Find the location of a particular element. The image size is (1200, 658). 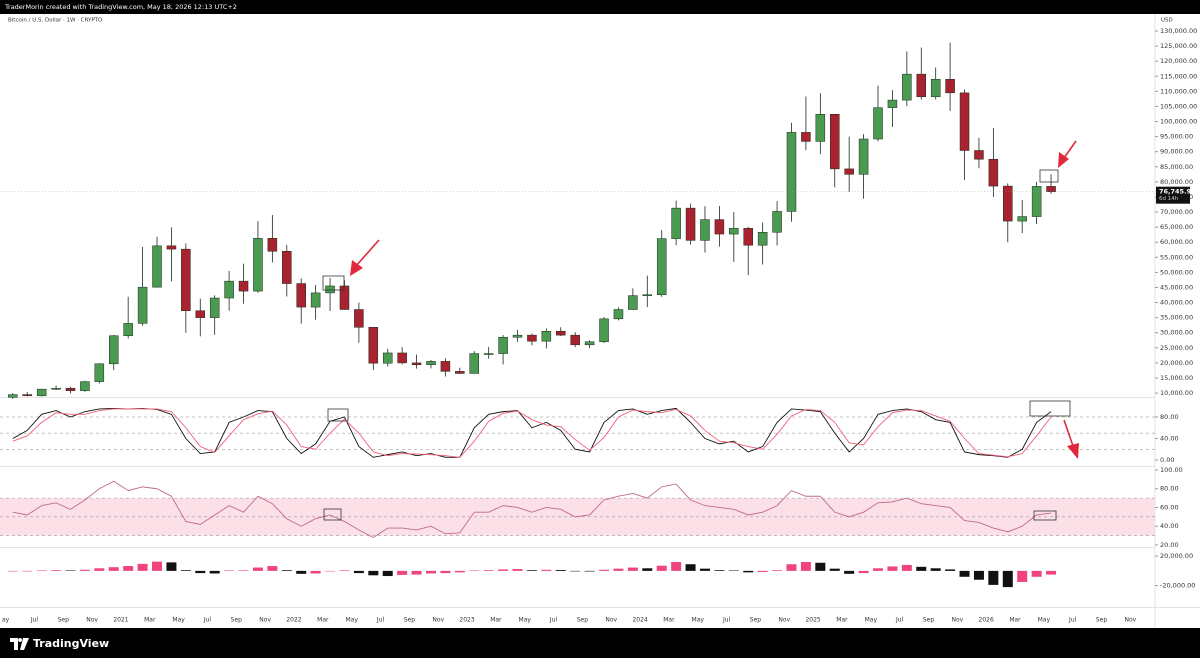

x-tick-label: 2024 is located at coordinates (639, 620).